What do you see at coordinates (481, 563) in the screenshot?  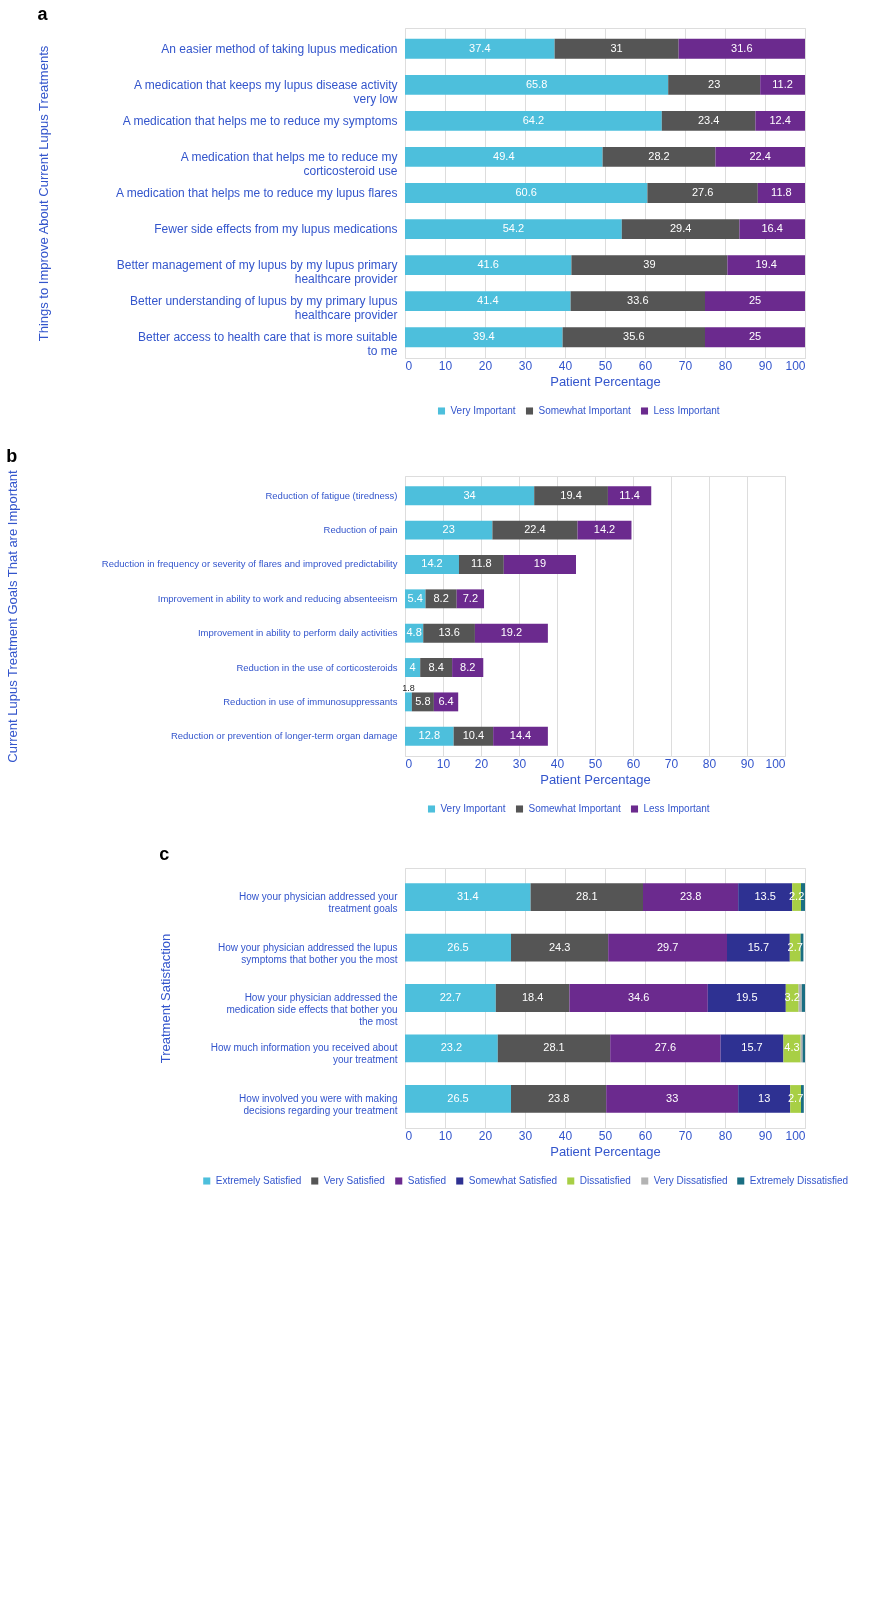 I see `data-label: 11.8` at bounding box center [481, 563].